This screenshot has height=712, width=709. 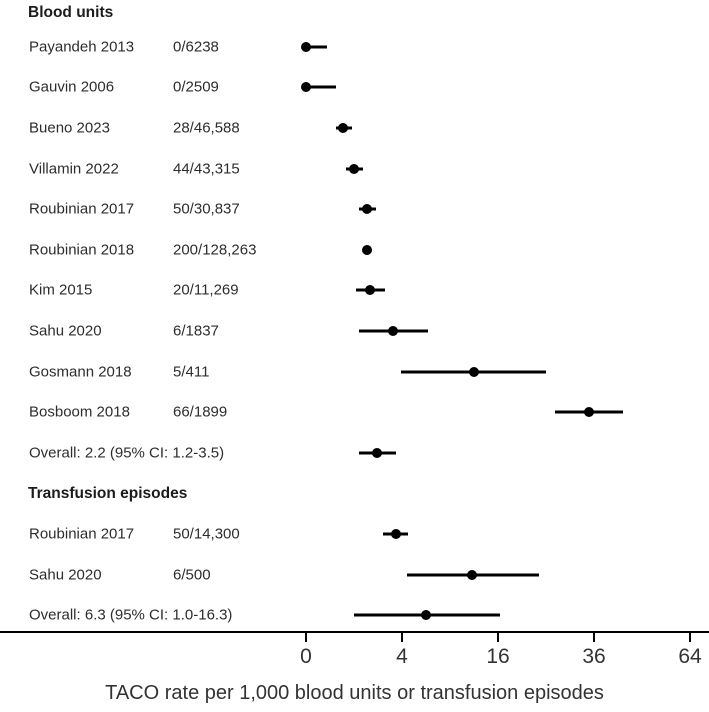 What do you see at coordinates (196, 331) in the screenshot?
I see `event-count: 6/1837` at bounding box center [196, 331].